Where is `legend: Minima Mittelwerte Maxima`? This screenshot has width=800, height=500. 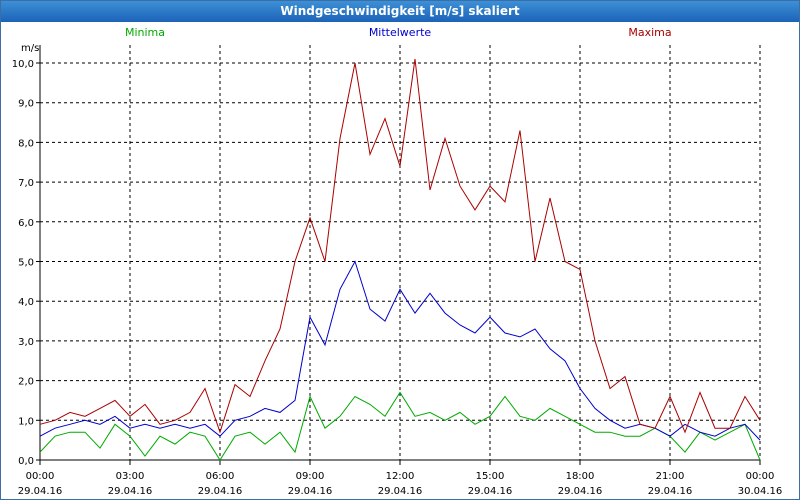
legend: Minima Mittelwerte Maxima is located at coordinates (398, 32).